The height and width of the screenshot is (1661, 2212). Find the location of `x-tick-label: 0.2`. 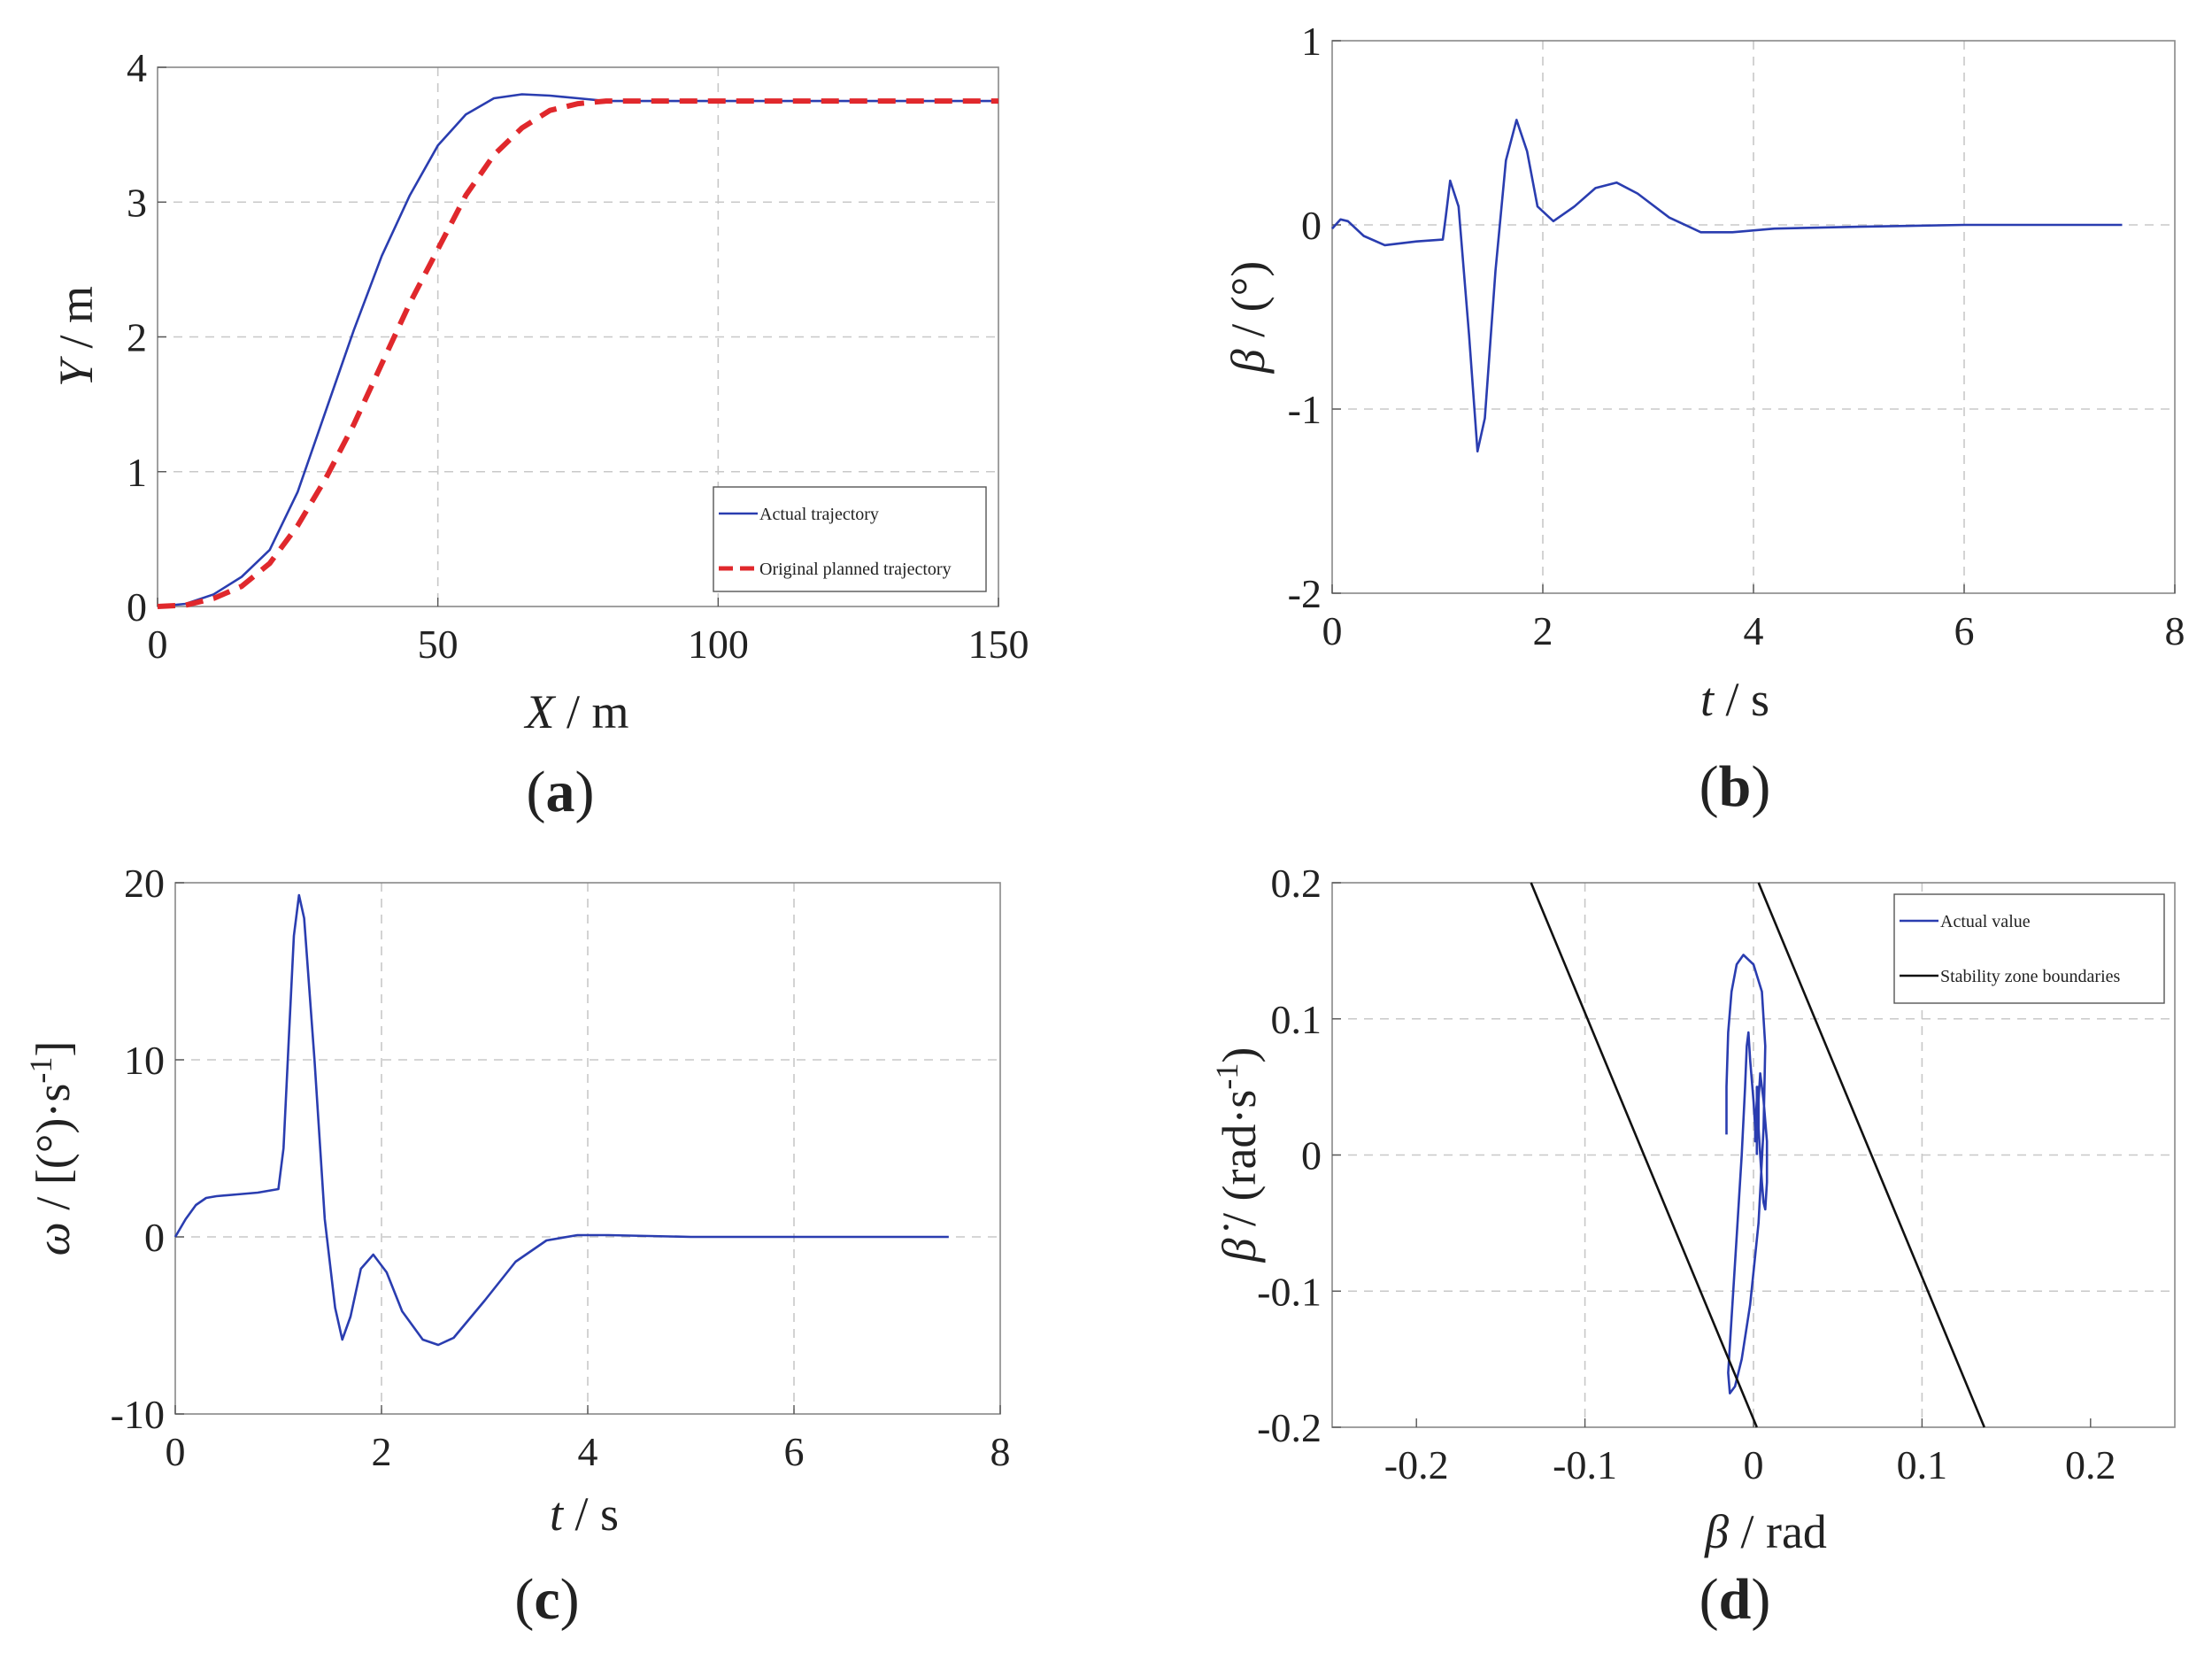

x-tick-label: 0.2 is located at coordinates (2090, 1464).